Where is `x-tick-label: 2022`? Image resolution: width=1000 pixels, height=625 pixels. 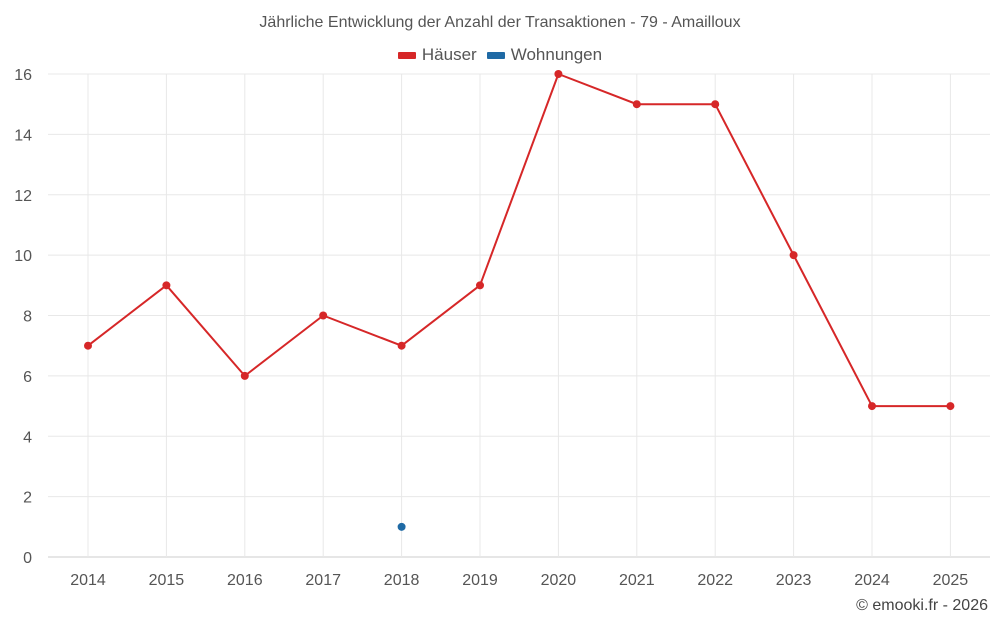 x-tick-label: 2022 is located at coordinates (715, 580).